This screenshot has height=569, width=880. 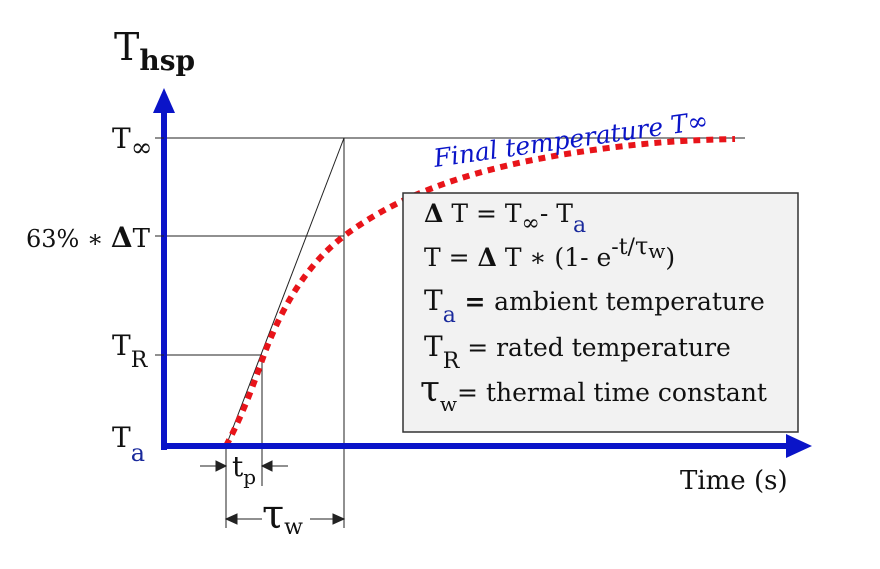 I want to click on x-axis-arrow, so click(x=799, y=446).